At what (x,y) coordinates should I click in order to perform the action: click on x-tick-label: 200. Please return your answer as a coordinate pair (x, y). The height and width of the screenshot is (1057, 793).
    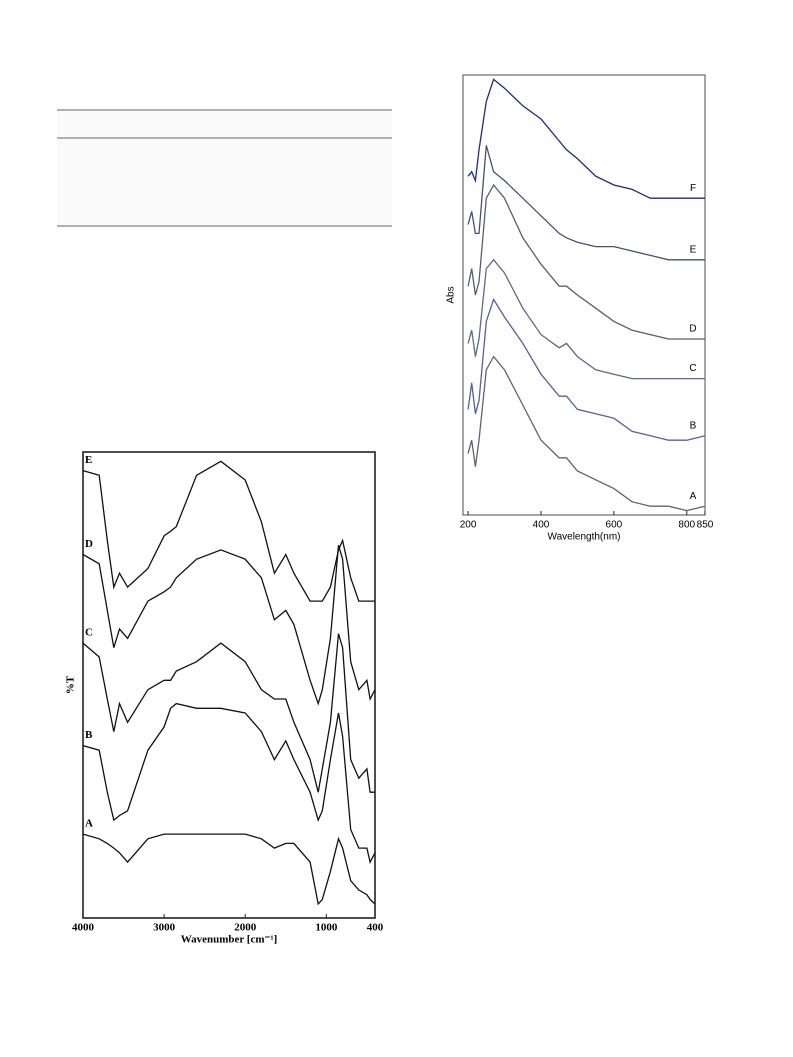
    Looking at the image, I should click on (468, 525).